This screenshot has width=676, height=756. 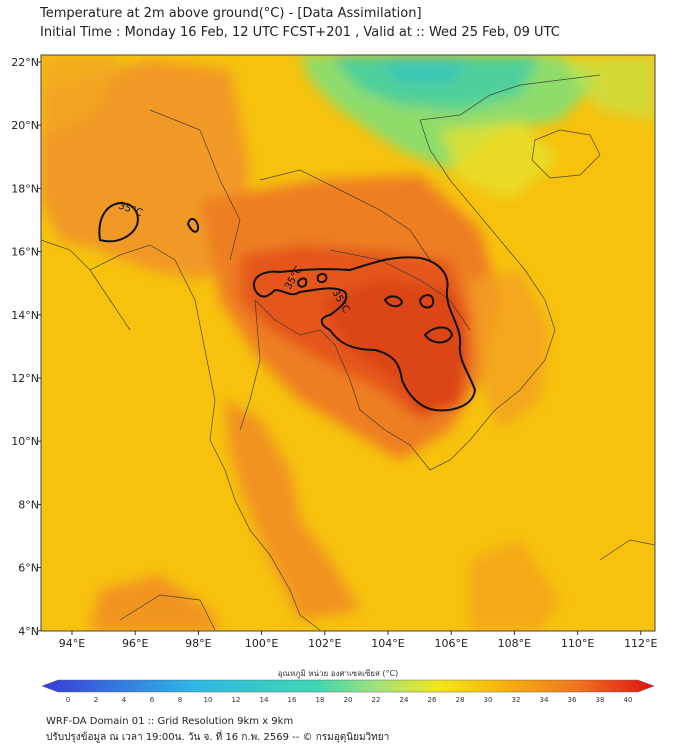 What do you see at coordinates (25, 441) in the screenshot?
I see `lat-tick-label: 10°N` at bounding box center [25, 441].